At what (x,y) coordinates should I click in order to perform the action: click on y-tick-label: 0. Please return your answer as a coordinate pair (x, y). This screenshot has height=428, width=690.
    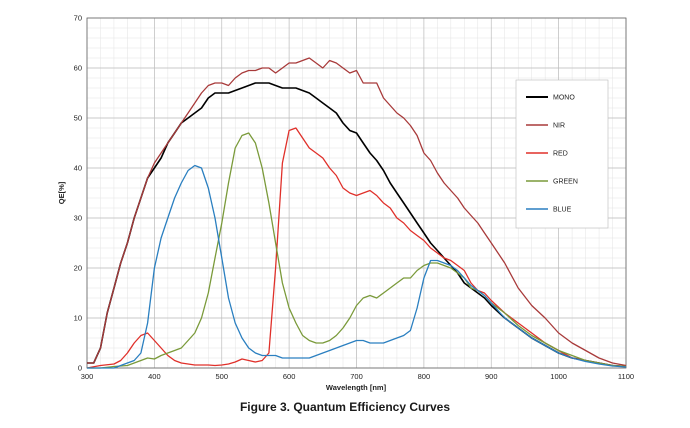
    Looking at the image, I should click on (80, 368).